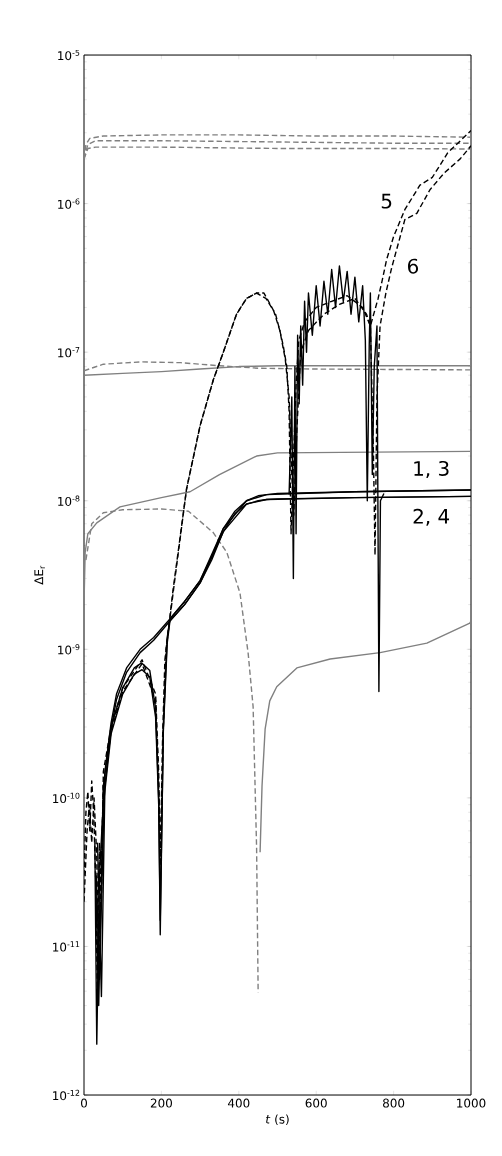  What do you see at coordinates (394, 1103) in the screenshot?
I see `x-tick-label: 800` at bounding box center [394, 1103].